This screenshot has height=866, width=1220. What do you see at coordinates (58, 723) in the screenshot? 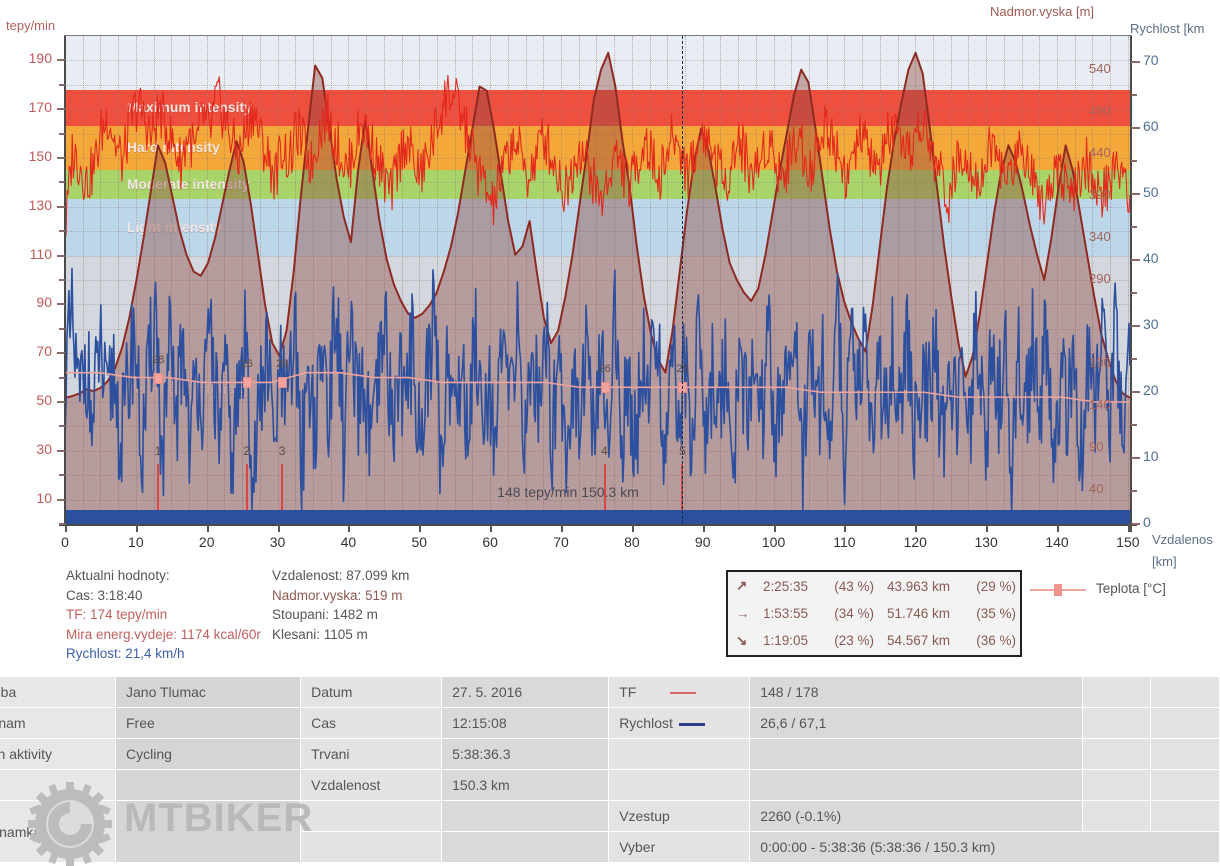
I see `info-key-person: Zaznam` at bounding box center [58, 723].